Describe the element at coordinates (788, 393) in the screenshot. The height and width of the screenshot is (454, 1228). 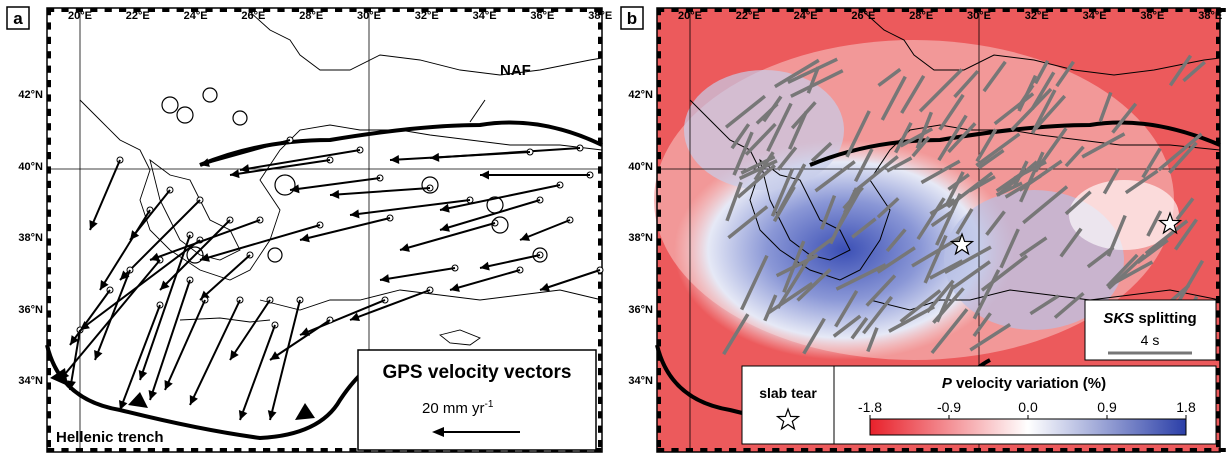
I see `slab-tear-legend-label: slab tear` at that location.